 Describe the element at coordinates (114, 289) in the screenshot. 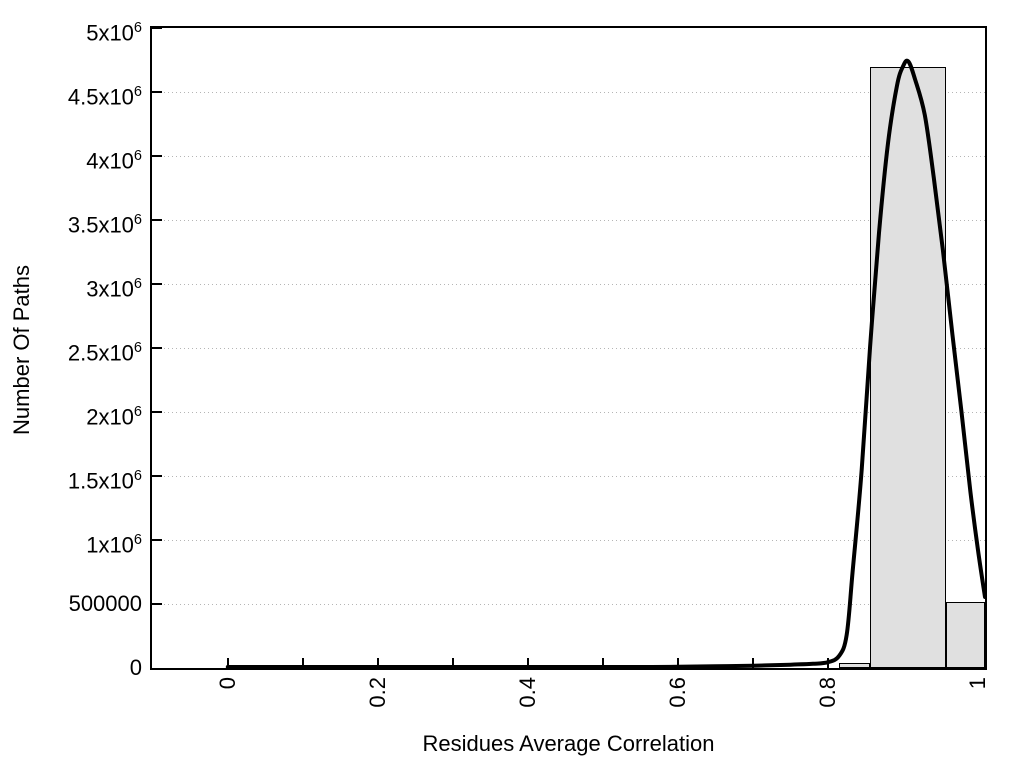

I see `y-tick-label: 3x10⁶` at that location.